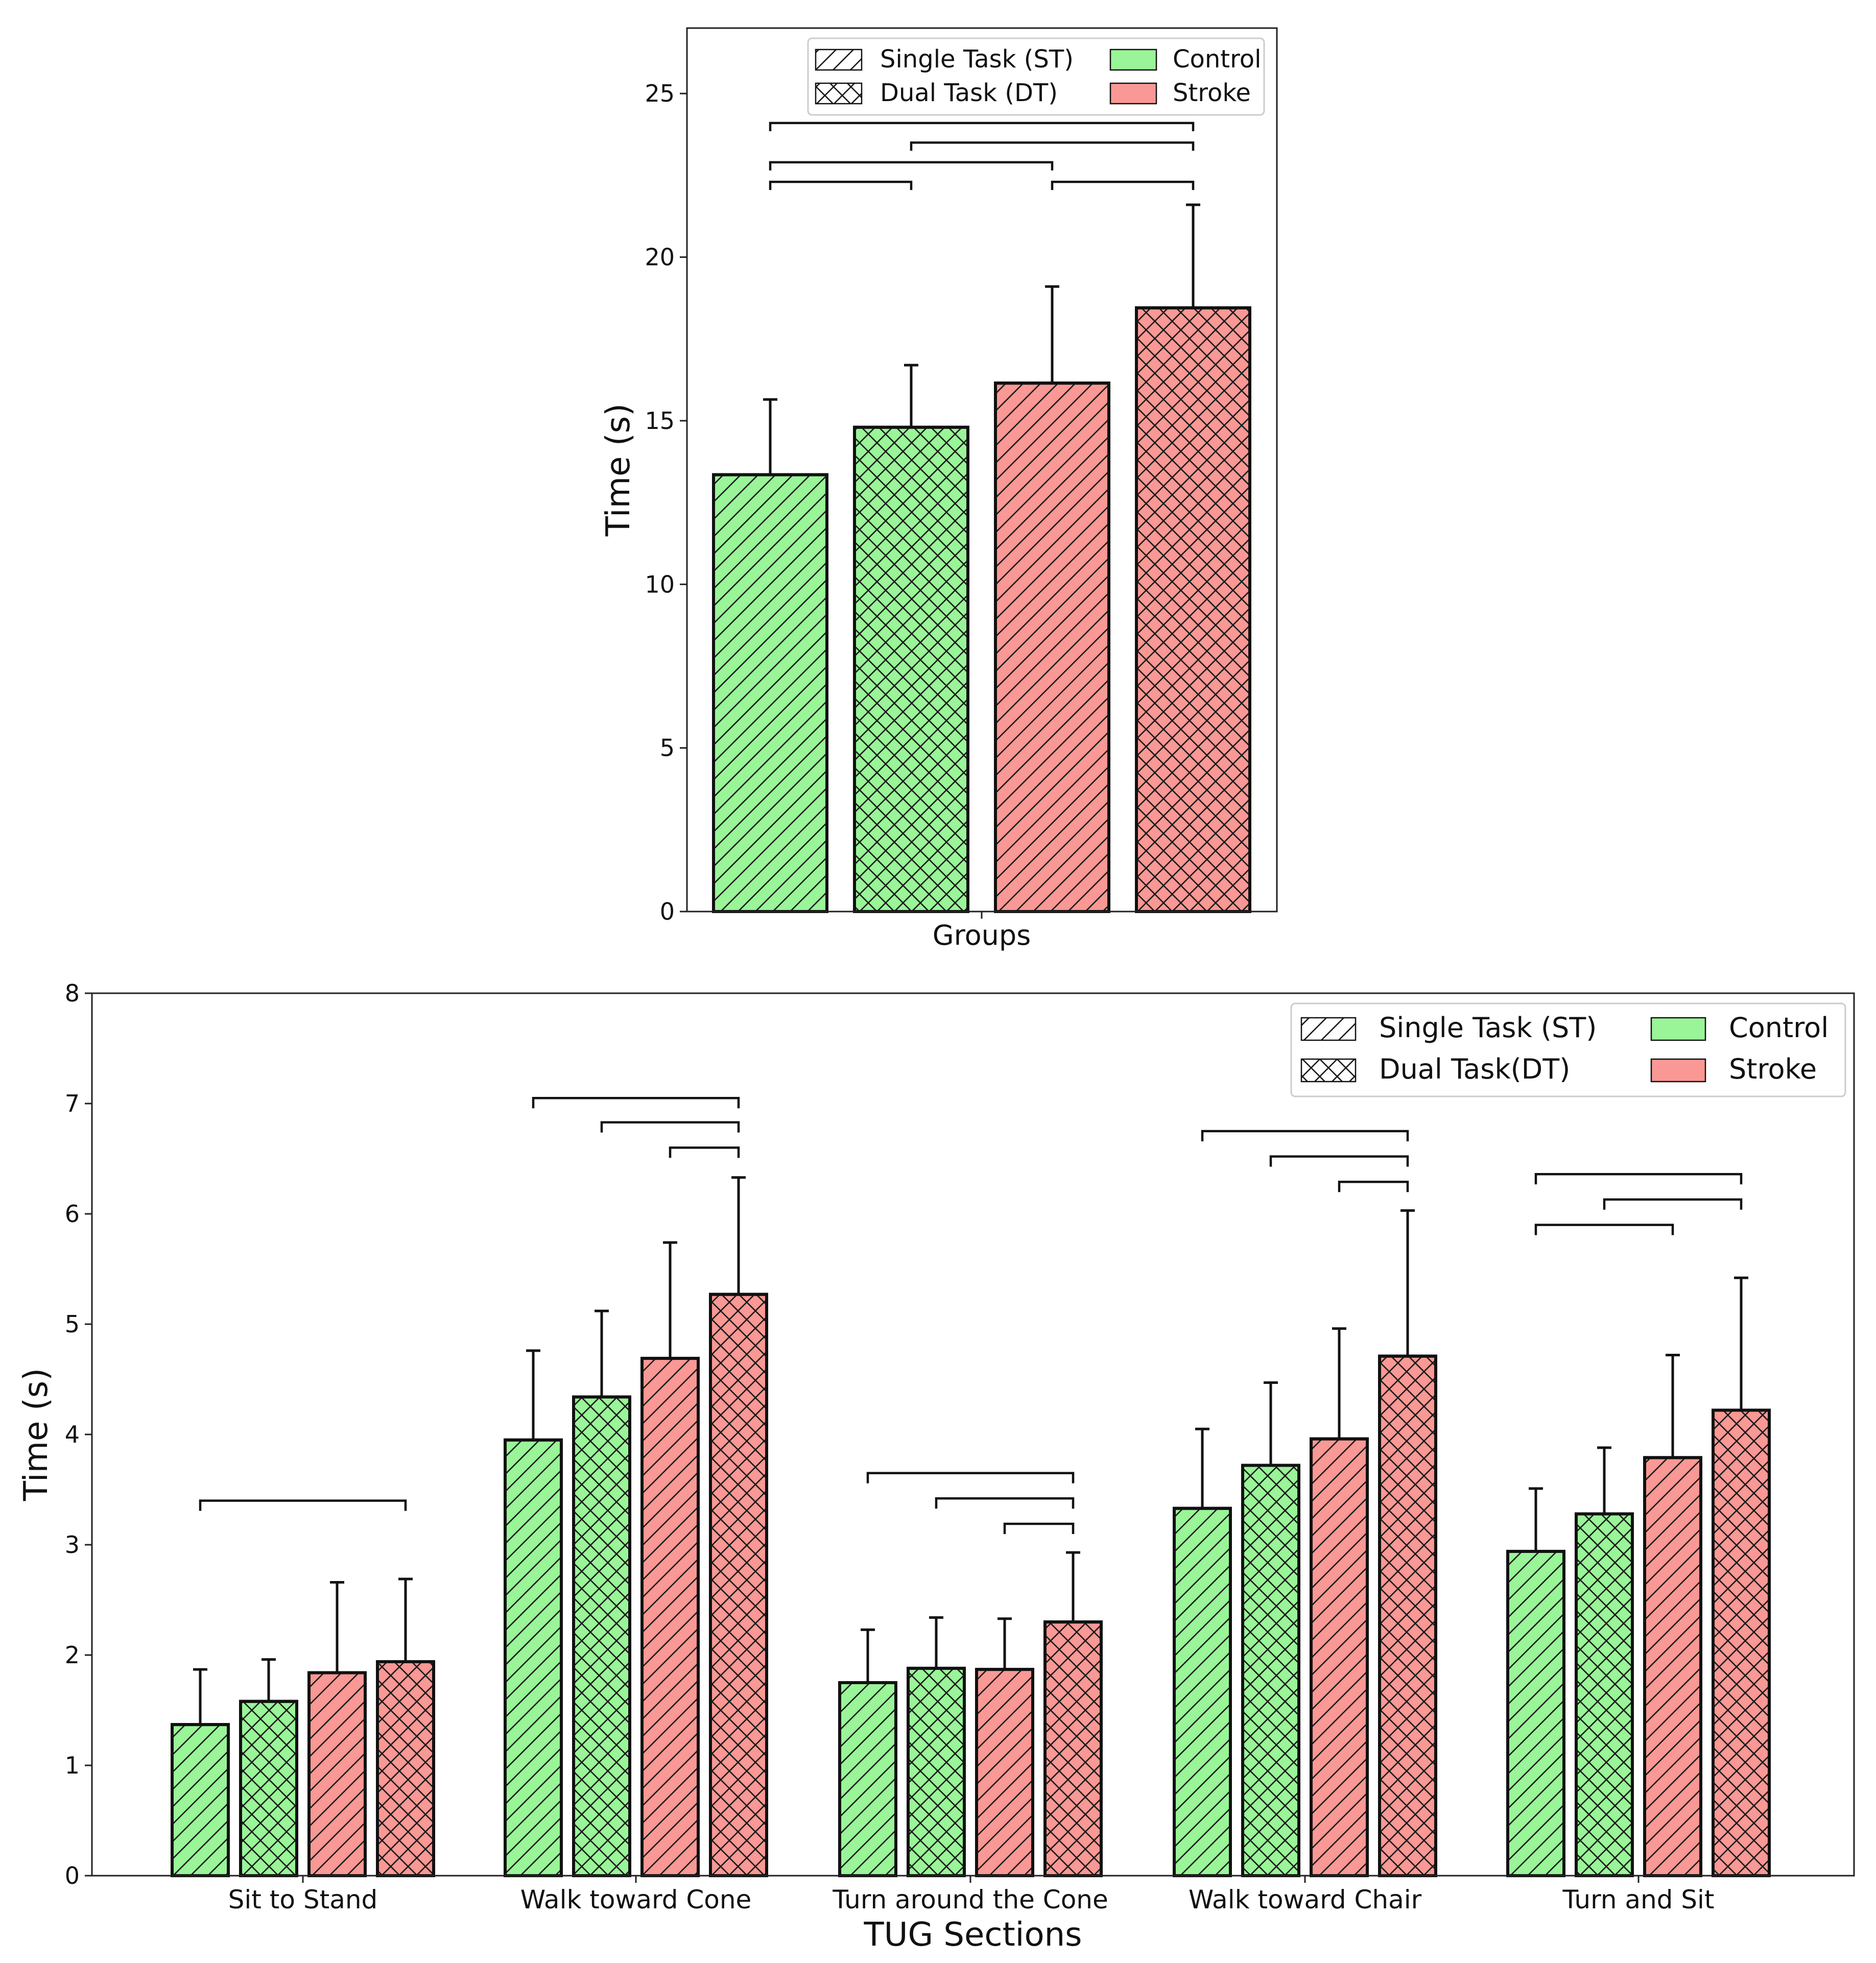  I want to click on bottom-xtick-label: Walk toward Cone, so click(636, 1900).